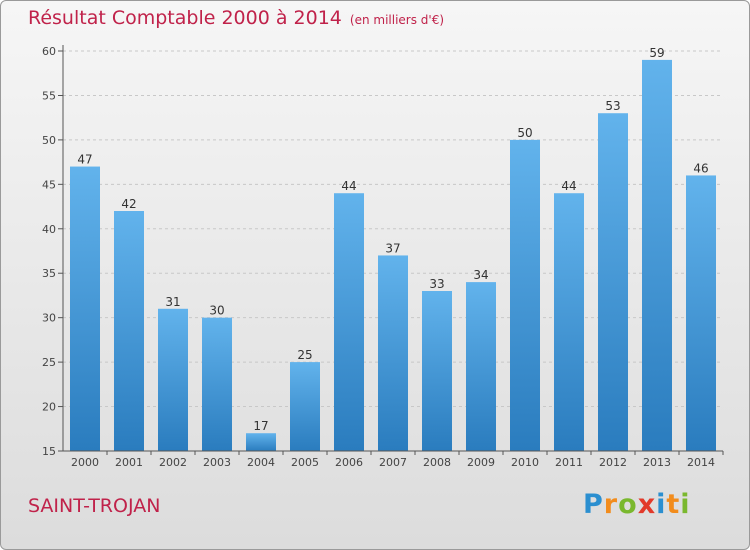 Image resolution: width=750 pixels, height=550 pixels. Describe the element at coordinates (525, 295) in the screenshot. I see `bar-2010` at that location.